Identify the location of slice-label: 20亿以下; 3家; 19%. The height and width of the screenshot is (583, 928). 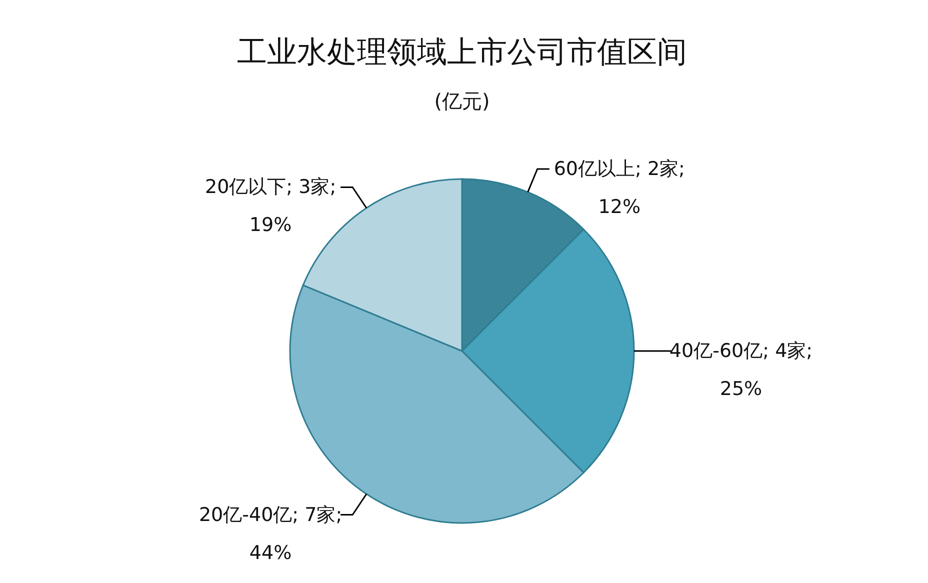
(270, 206).